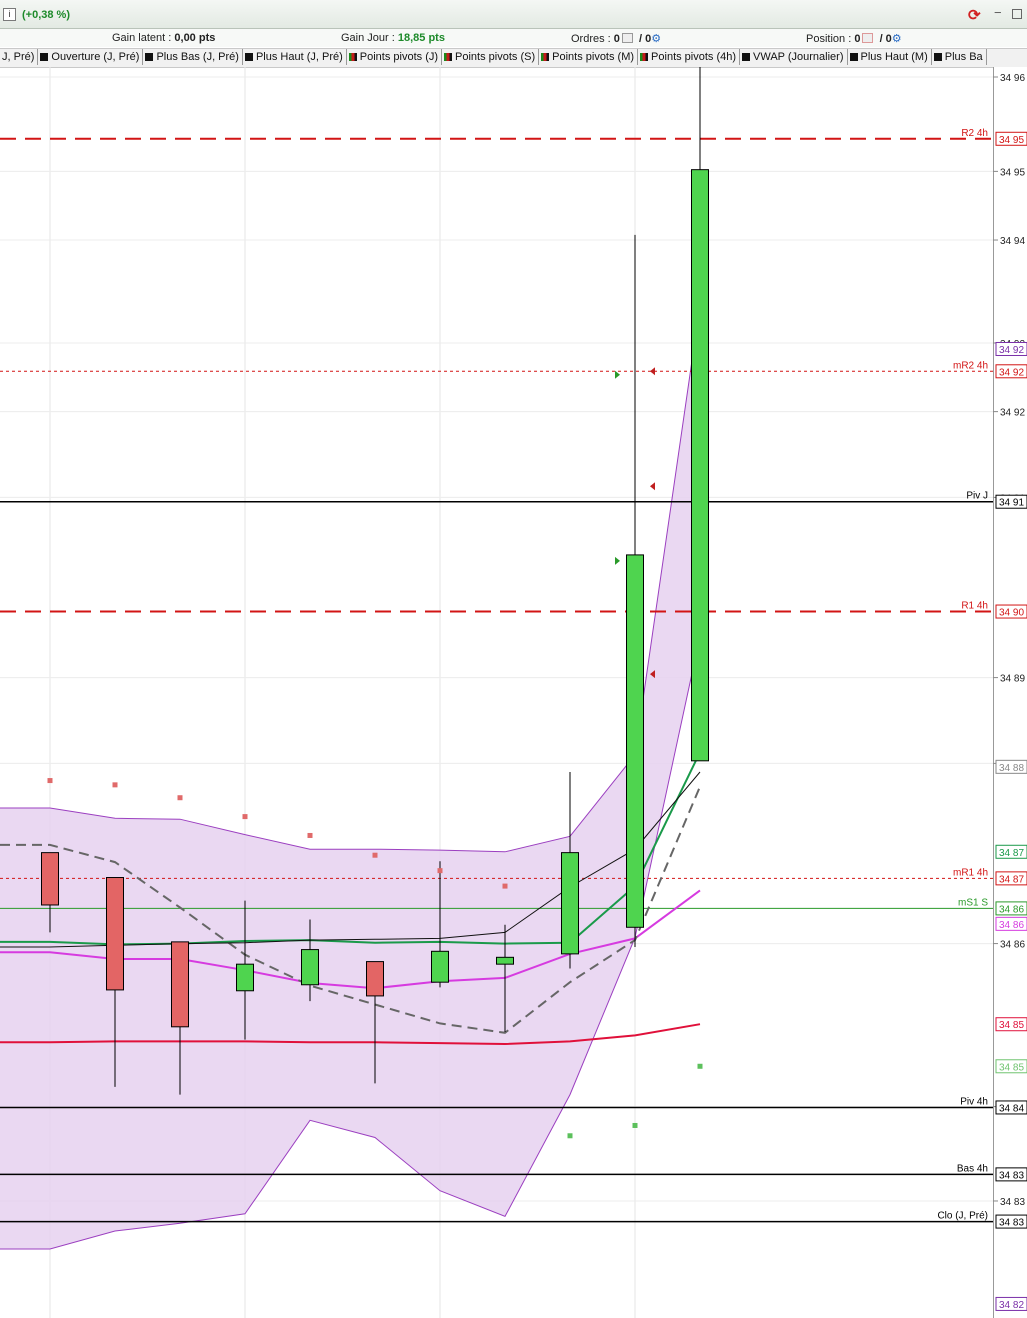 The width and height of the screenshot is (1027, 1318). I want to click on legend-item: Ouverture (J, Pré), so click(91, 57).